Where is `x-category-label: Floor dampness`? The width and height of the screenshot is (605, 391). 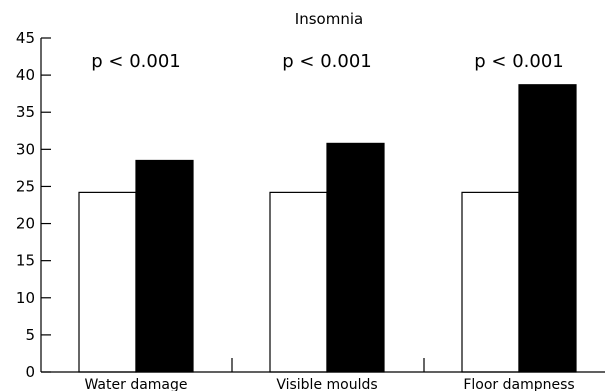
x-category-label: Floor dampness is located at coordinates (518, 384).